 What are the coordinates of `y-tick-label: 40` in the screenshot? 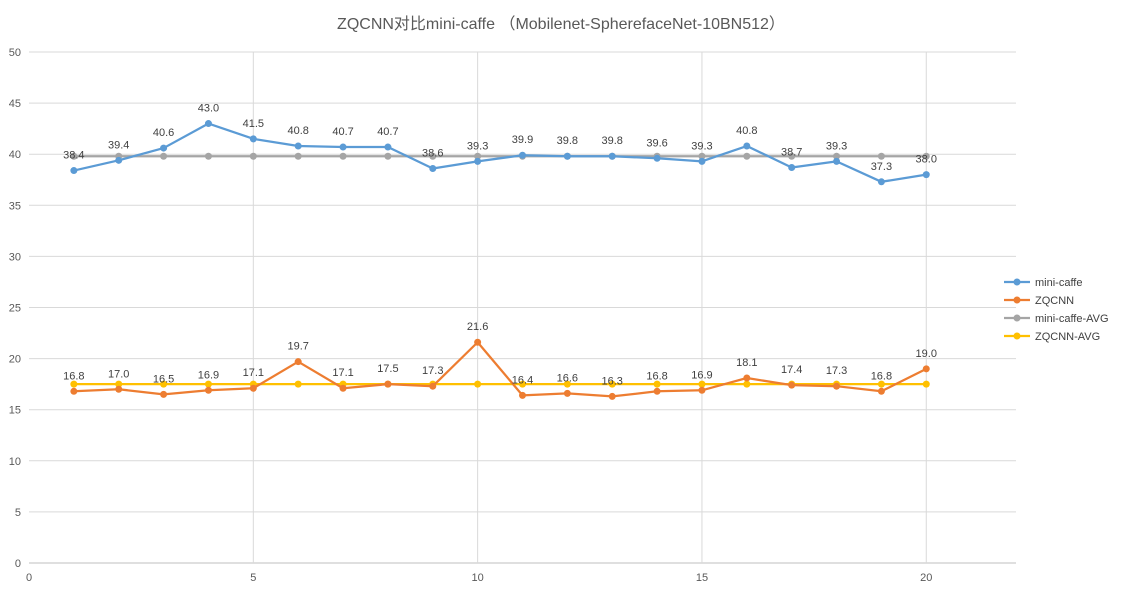 It's located at (15, 155).